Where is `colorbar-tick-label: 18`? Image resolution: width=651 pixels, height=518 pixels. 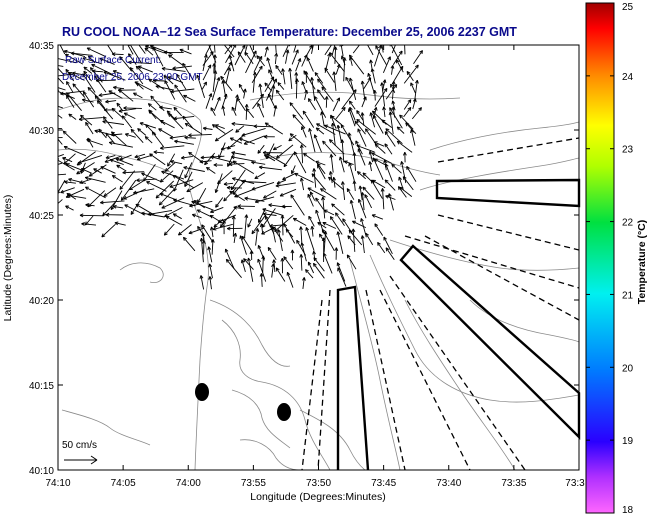 colorbar-tick-label: 18 is located at coordinates (628, 510).